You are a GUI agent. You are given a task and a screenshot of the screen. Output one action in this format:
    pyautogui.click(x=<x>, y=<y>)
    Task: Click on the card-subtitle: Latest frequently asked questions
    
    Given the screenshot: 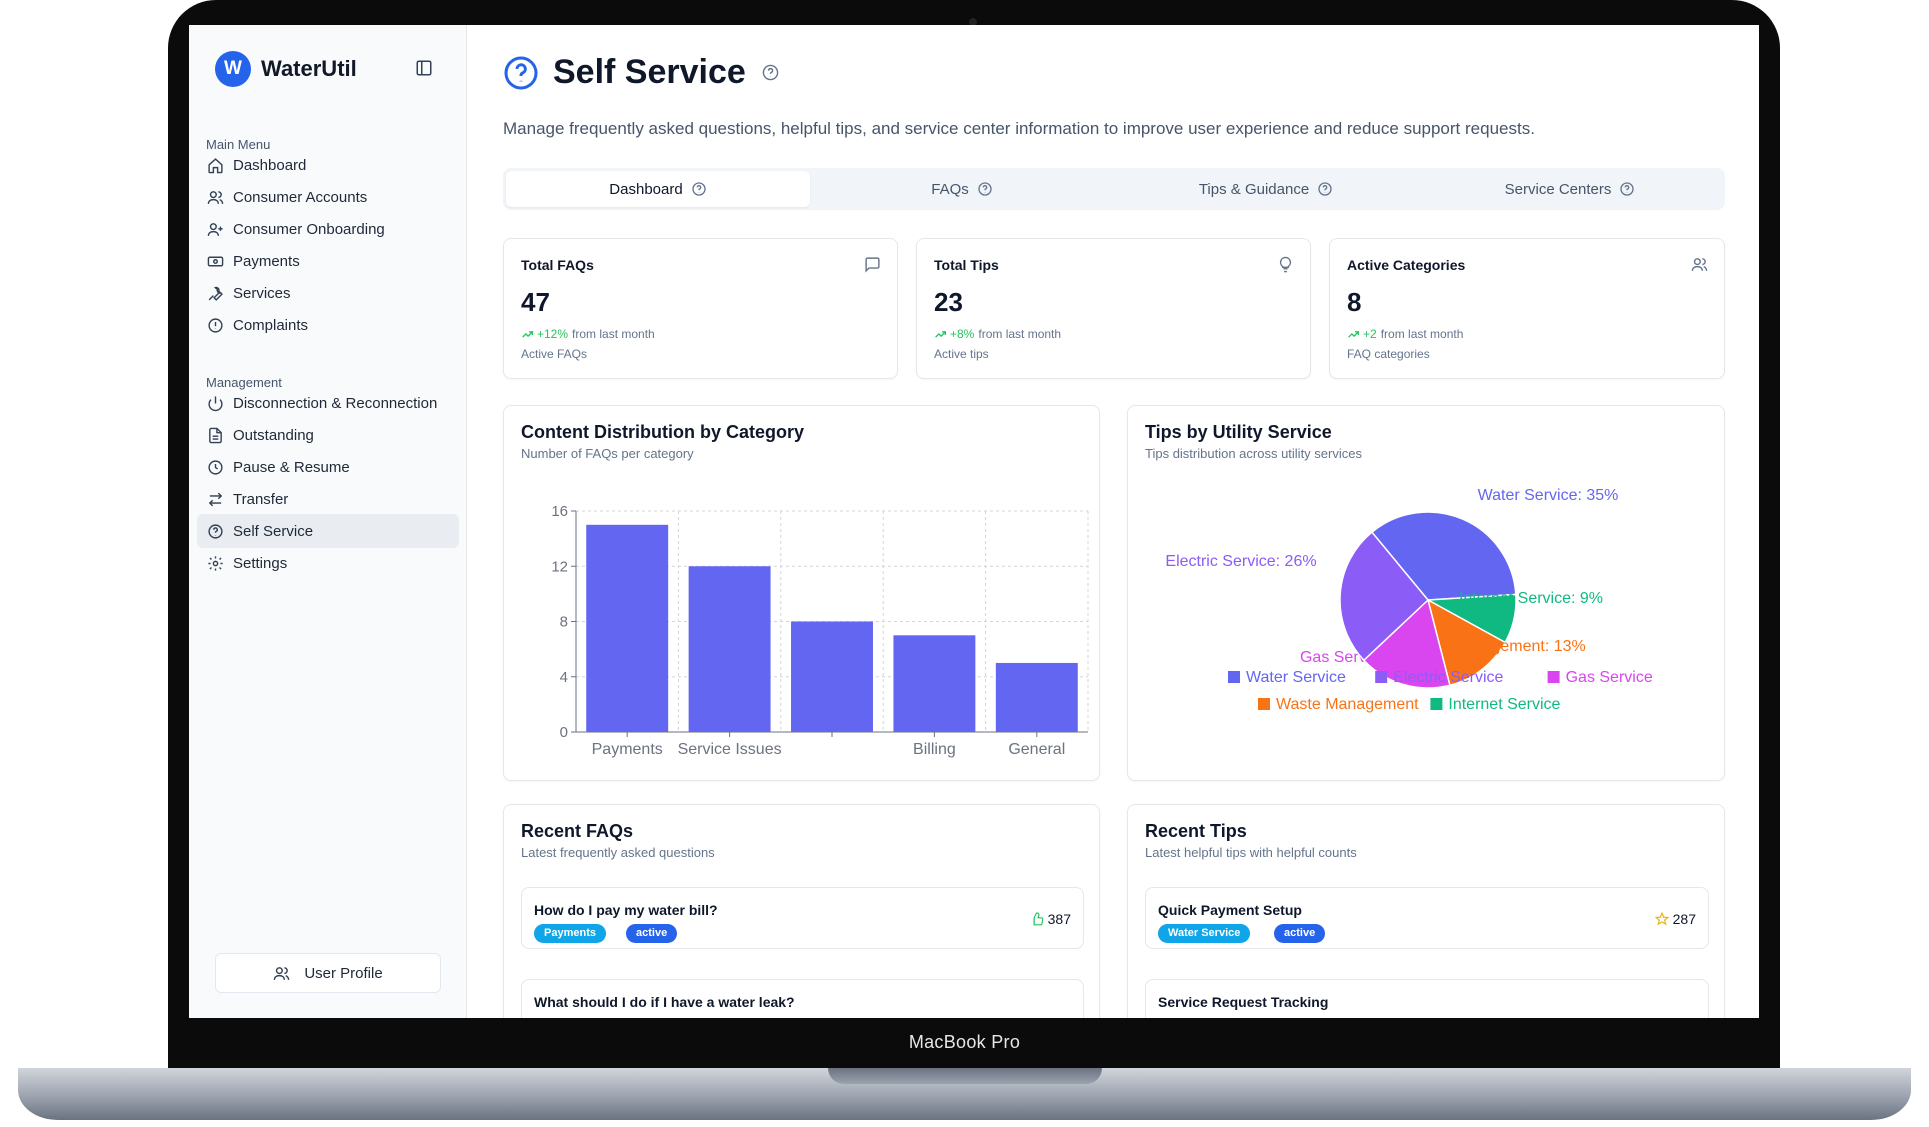 What is the action you would take?
    pyautogui.click(x=618, y=852)
    